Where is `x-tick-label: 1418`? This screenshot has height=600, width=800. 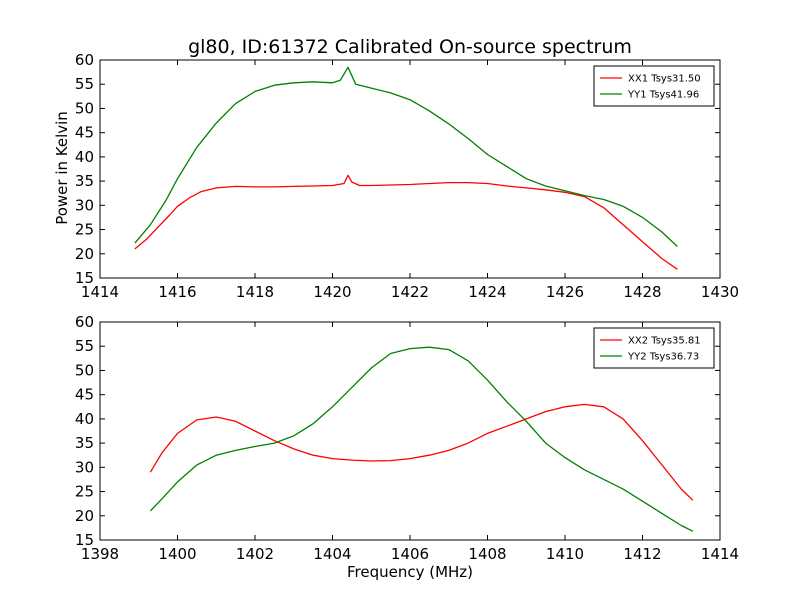
x-tick-label: 1418 is located at coordinates (255, 292).